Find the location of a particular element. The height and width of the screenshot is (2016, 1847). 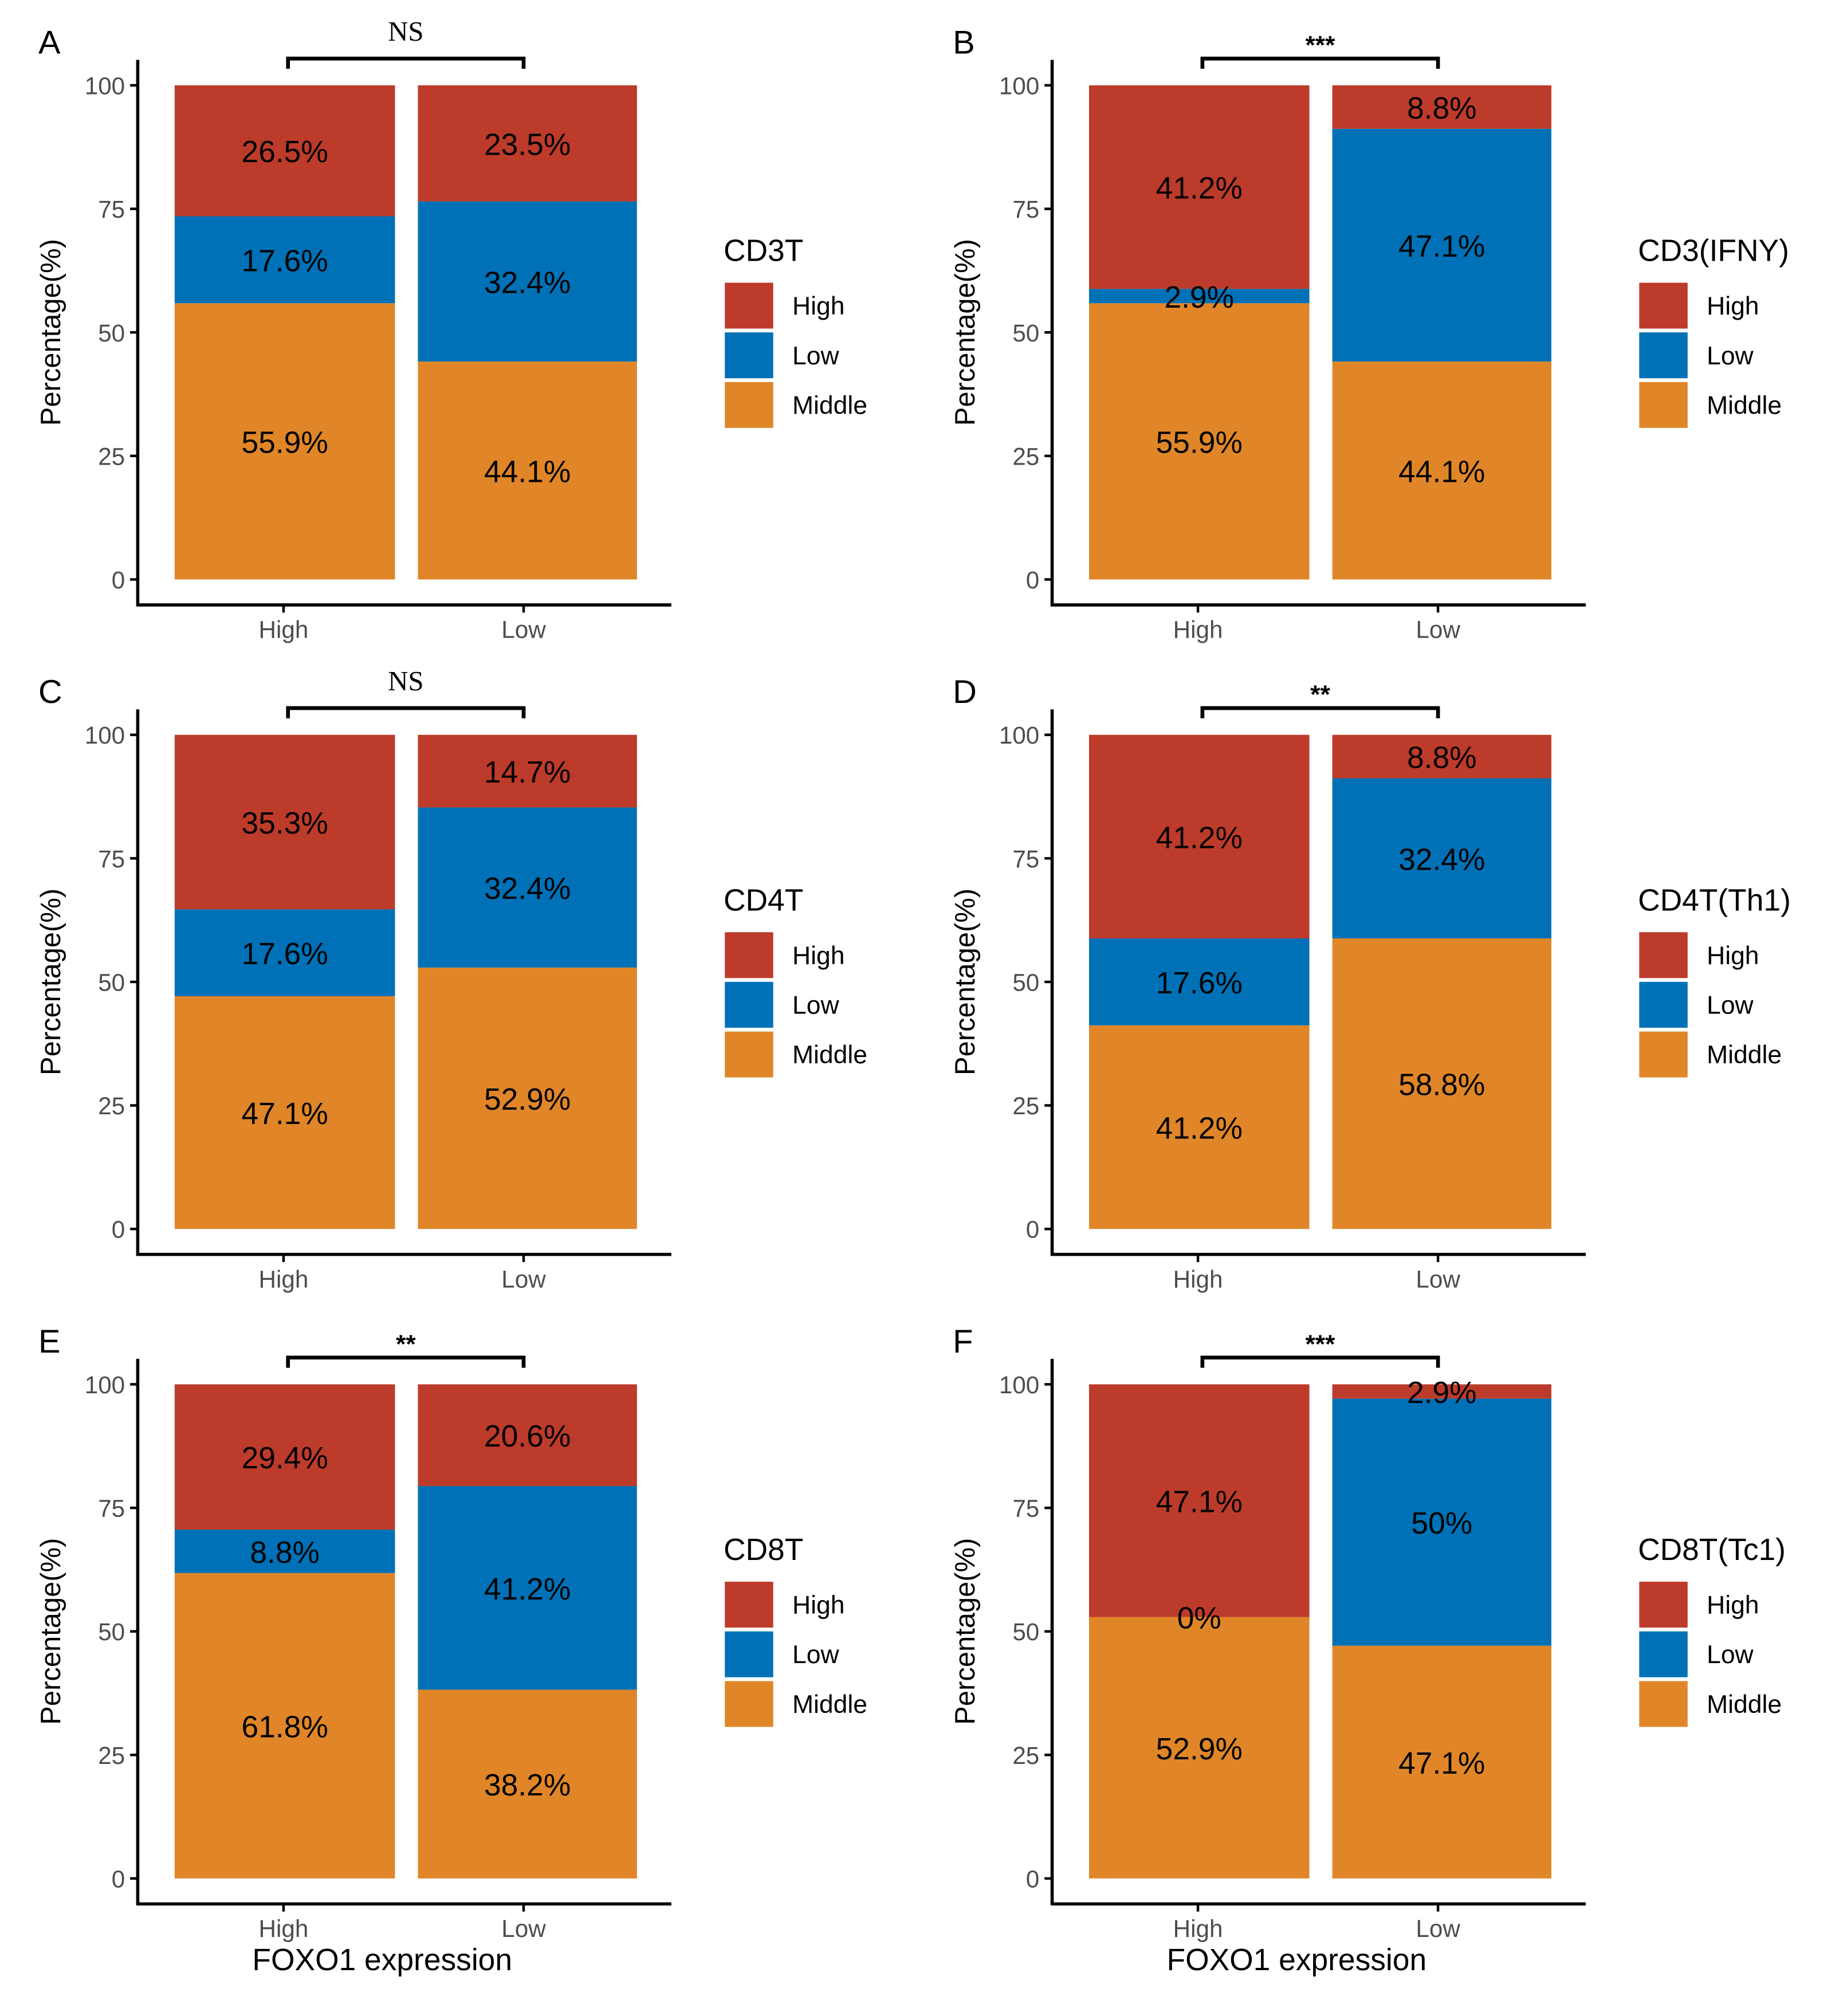

data-label: 44.1% is located at coordinates (1441, 472).